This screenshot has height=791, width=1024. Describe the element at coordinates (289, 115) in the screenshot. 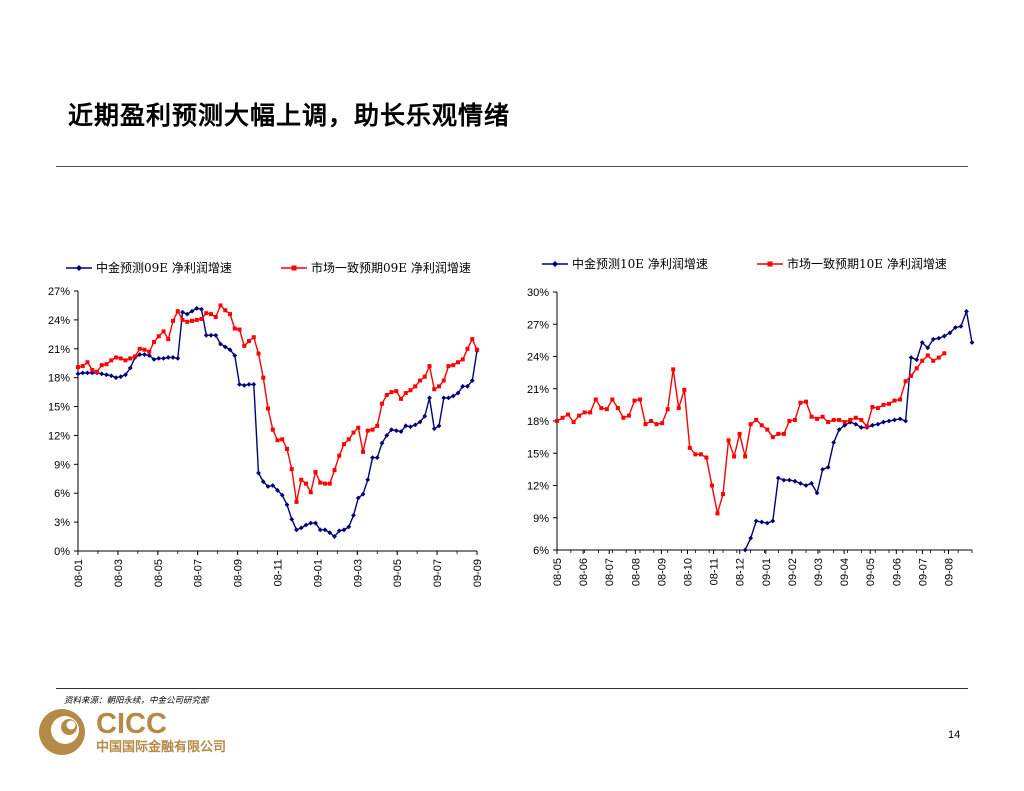

I see `page-title: 近期盈利预测大幅上调，助长乐观情绪` at that location.